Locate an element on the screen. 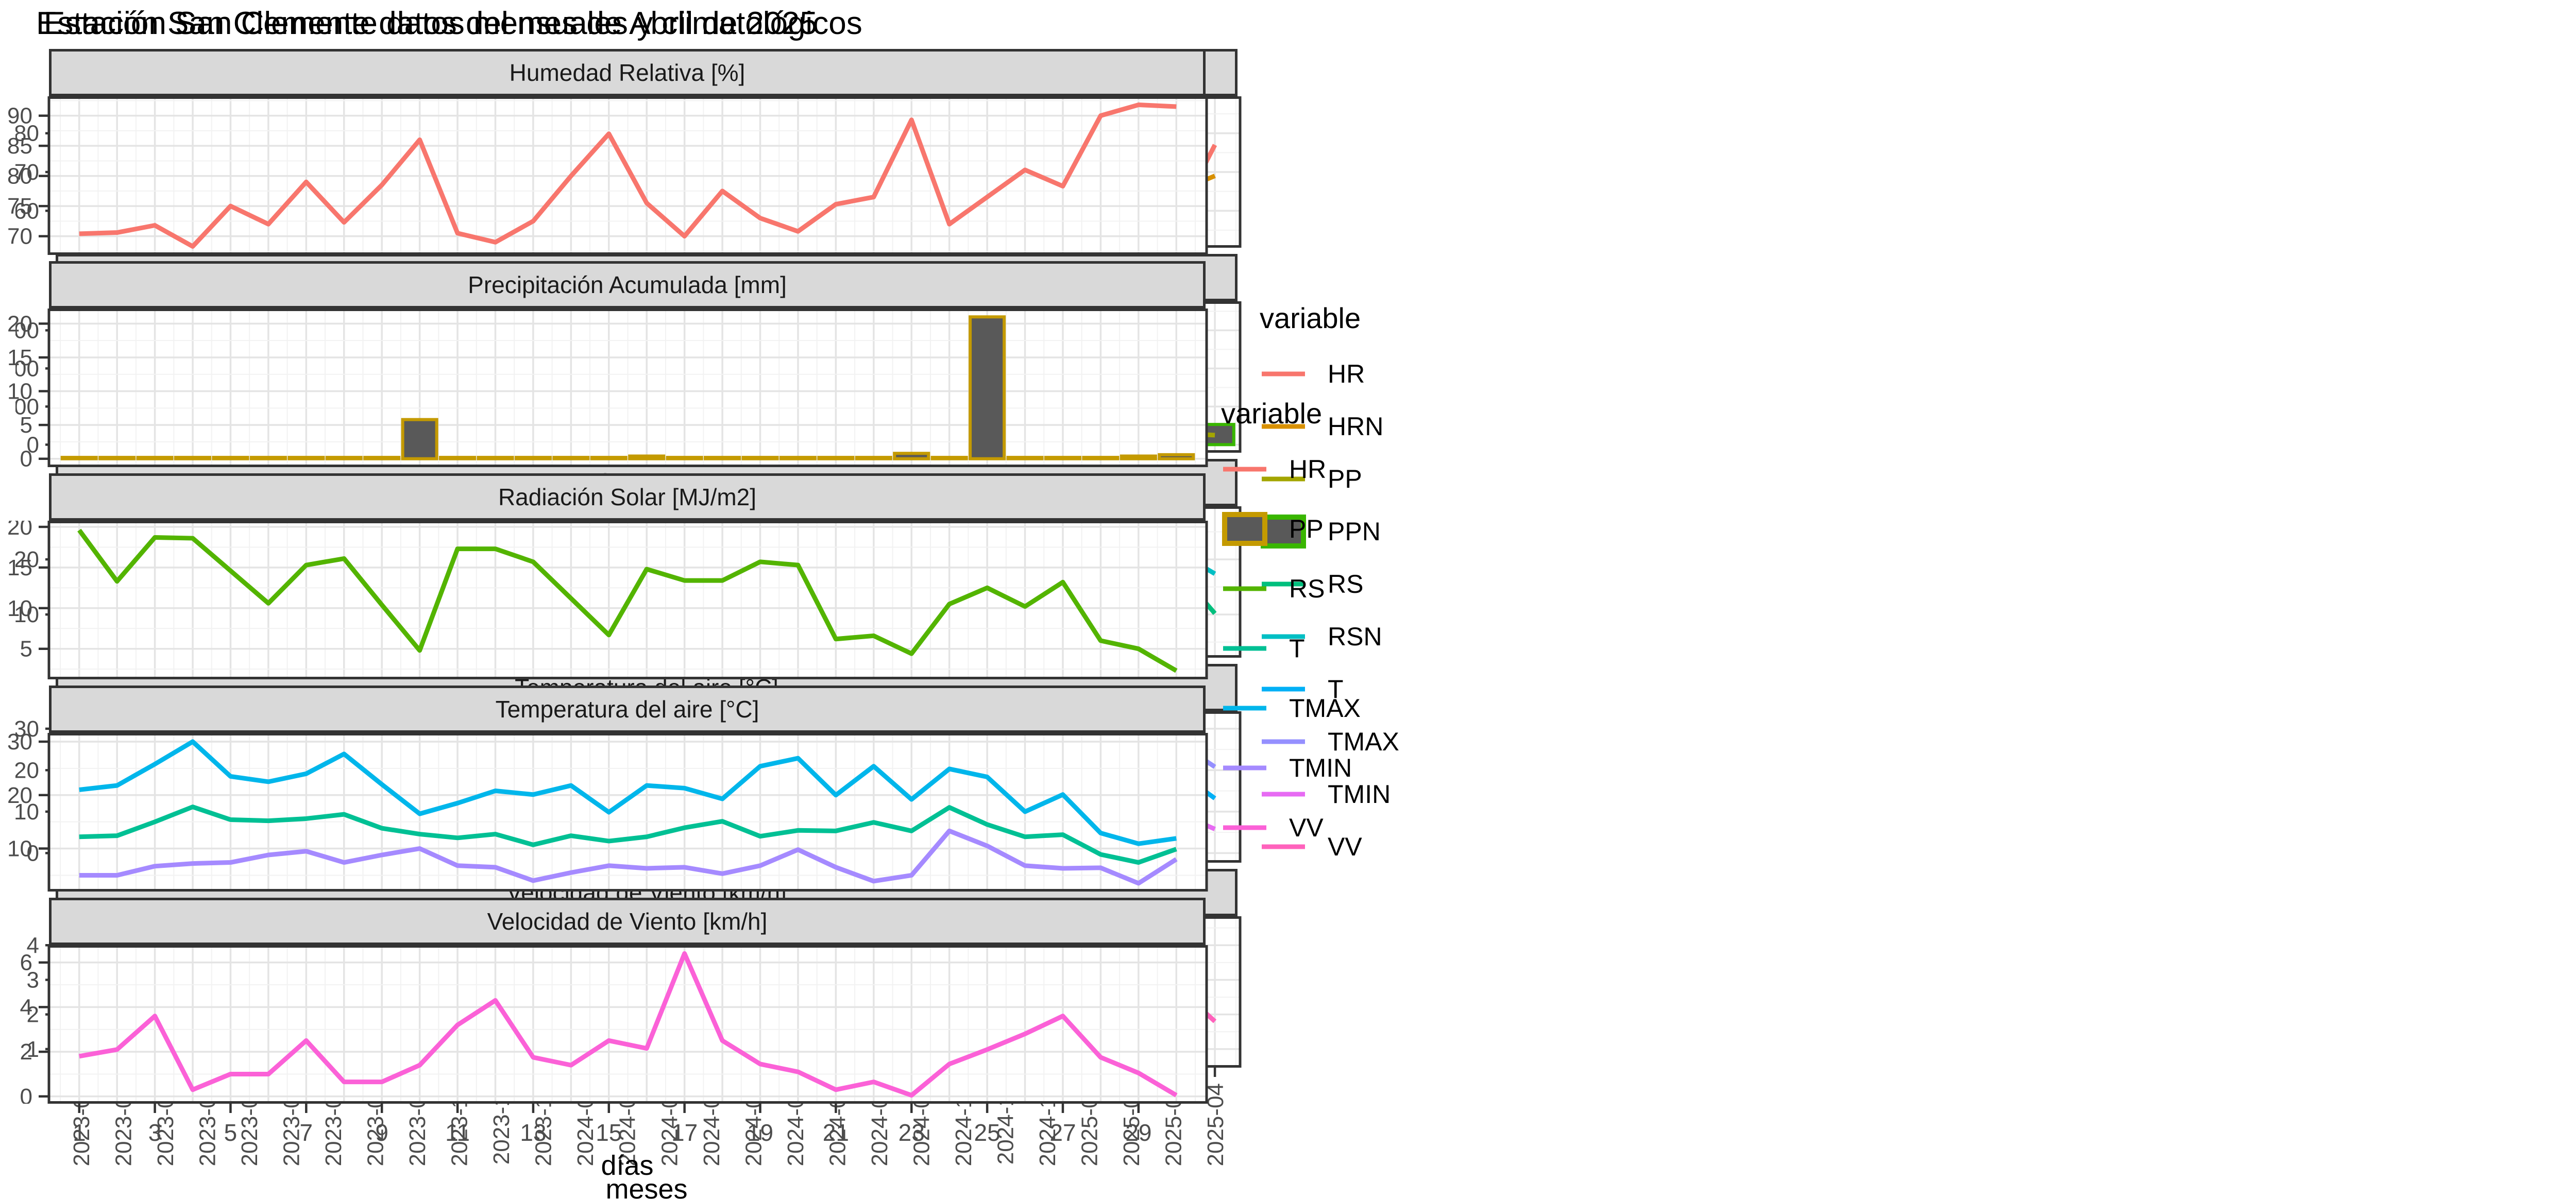 Image resolution: width=2576 pixels, height=1199 pixels. svg-text: 6 is located at coordinates (26, 962).